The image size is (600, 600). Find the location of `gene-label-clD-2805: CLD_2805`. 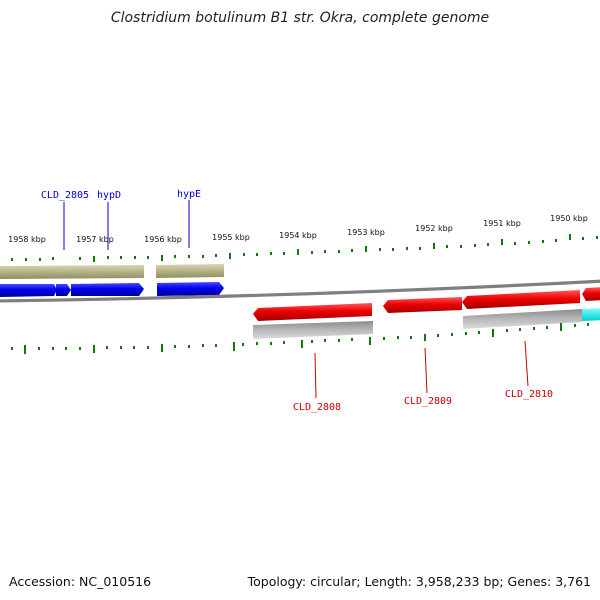

gene-label-clD-2805: CLD_2805 is located at coordinates (65, 195).